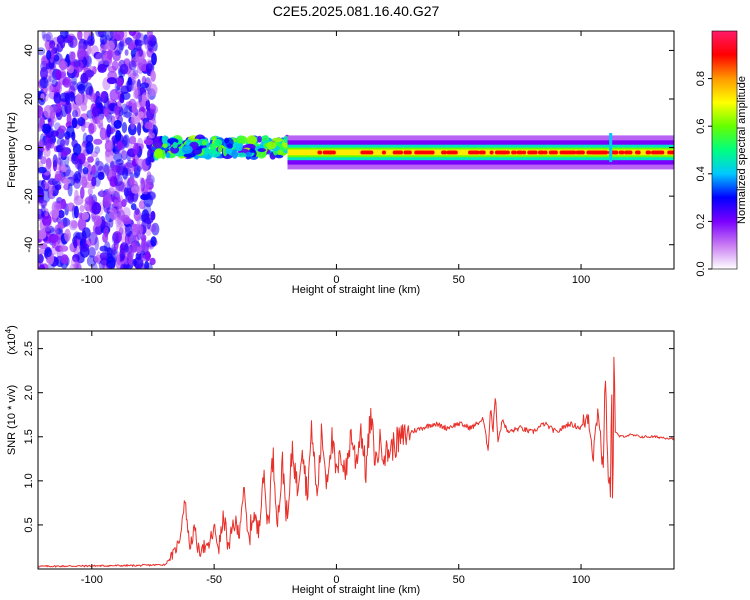 This screenshot has width=750, height=600. I want to click on x-tick-label: 0, so click(336, 580).